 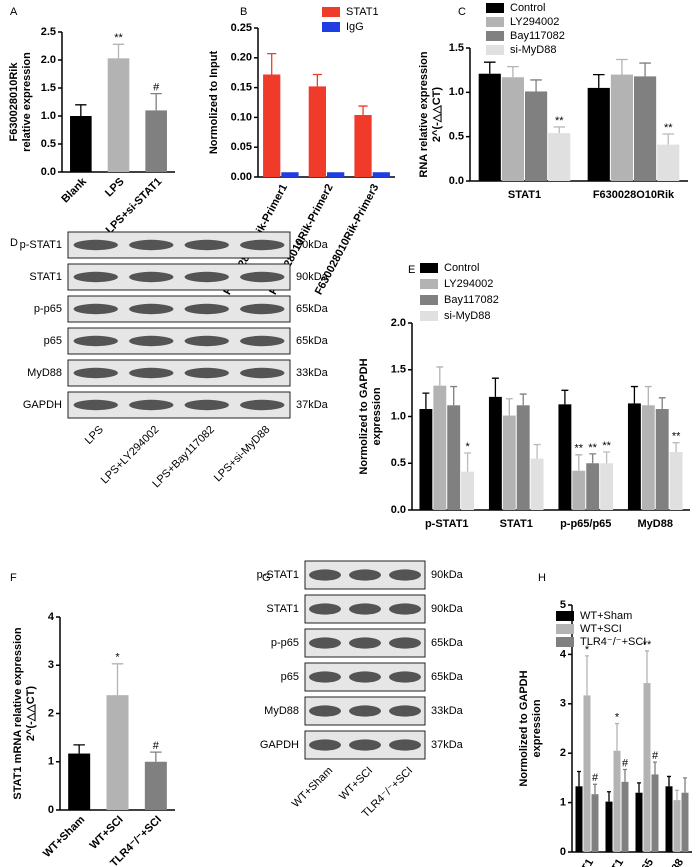 What do you see at coordinates (542, 578) in the screenshot?
I see `panel-letter: H` at bounding box center [542, 578].